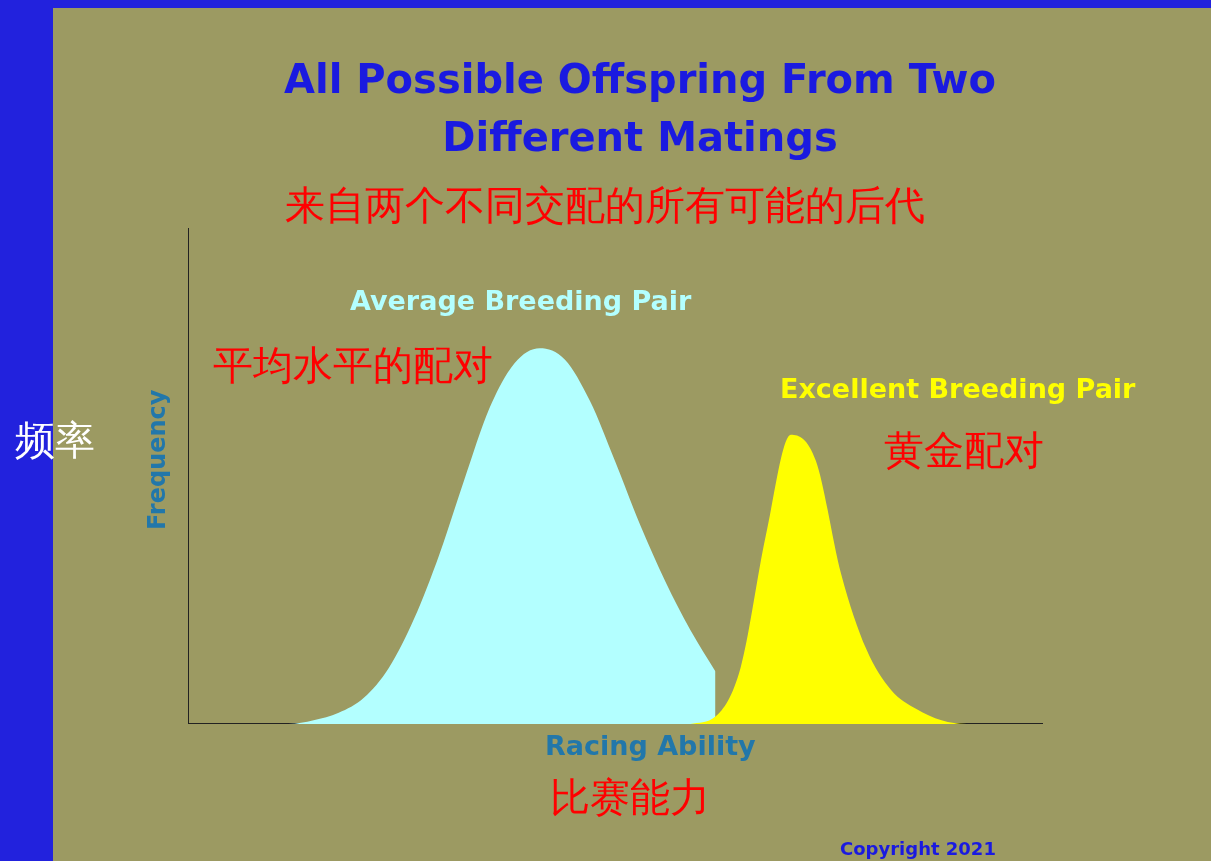  What do you see at coordinates (918, 848) in the screenshot?
I see `text: Copyright 2021` at bounding box center [918, 848].